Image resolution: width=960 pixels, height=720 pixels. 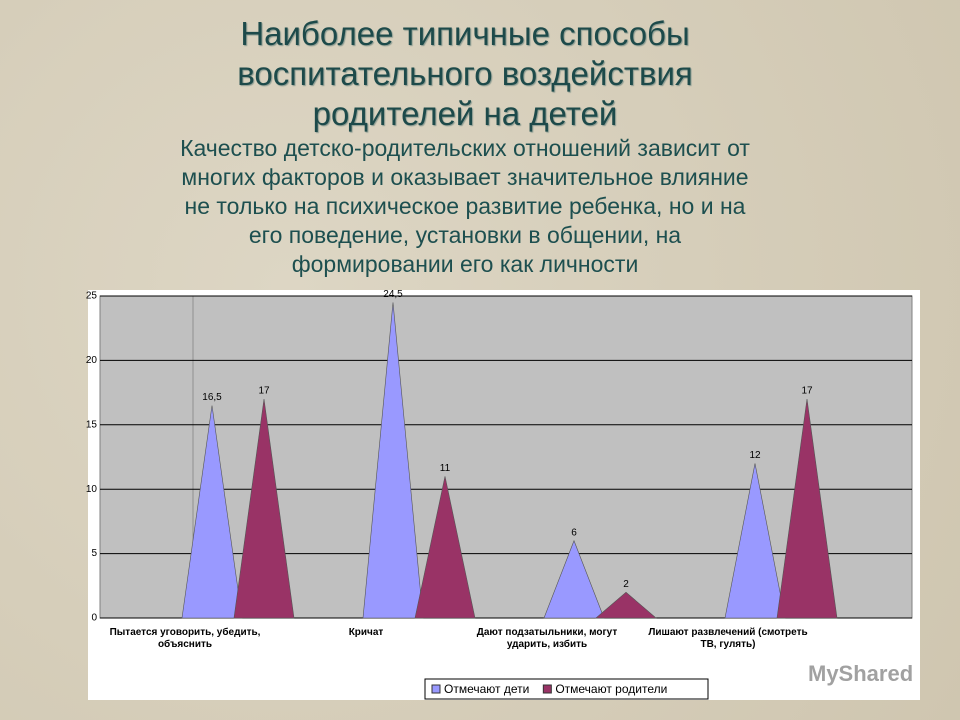 What do you see at coordinates (445, 468) in the screenshot?
I see `data-label: 11` at bounding box center [445, 468].